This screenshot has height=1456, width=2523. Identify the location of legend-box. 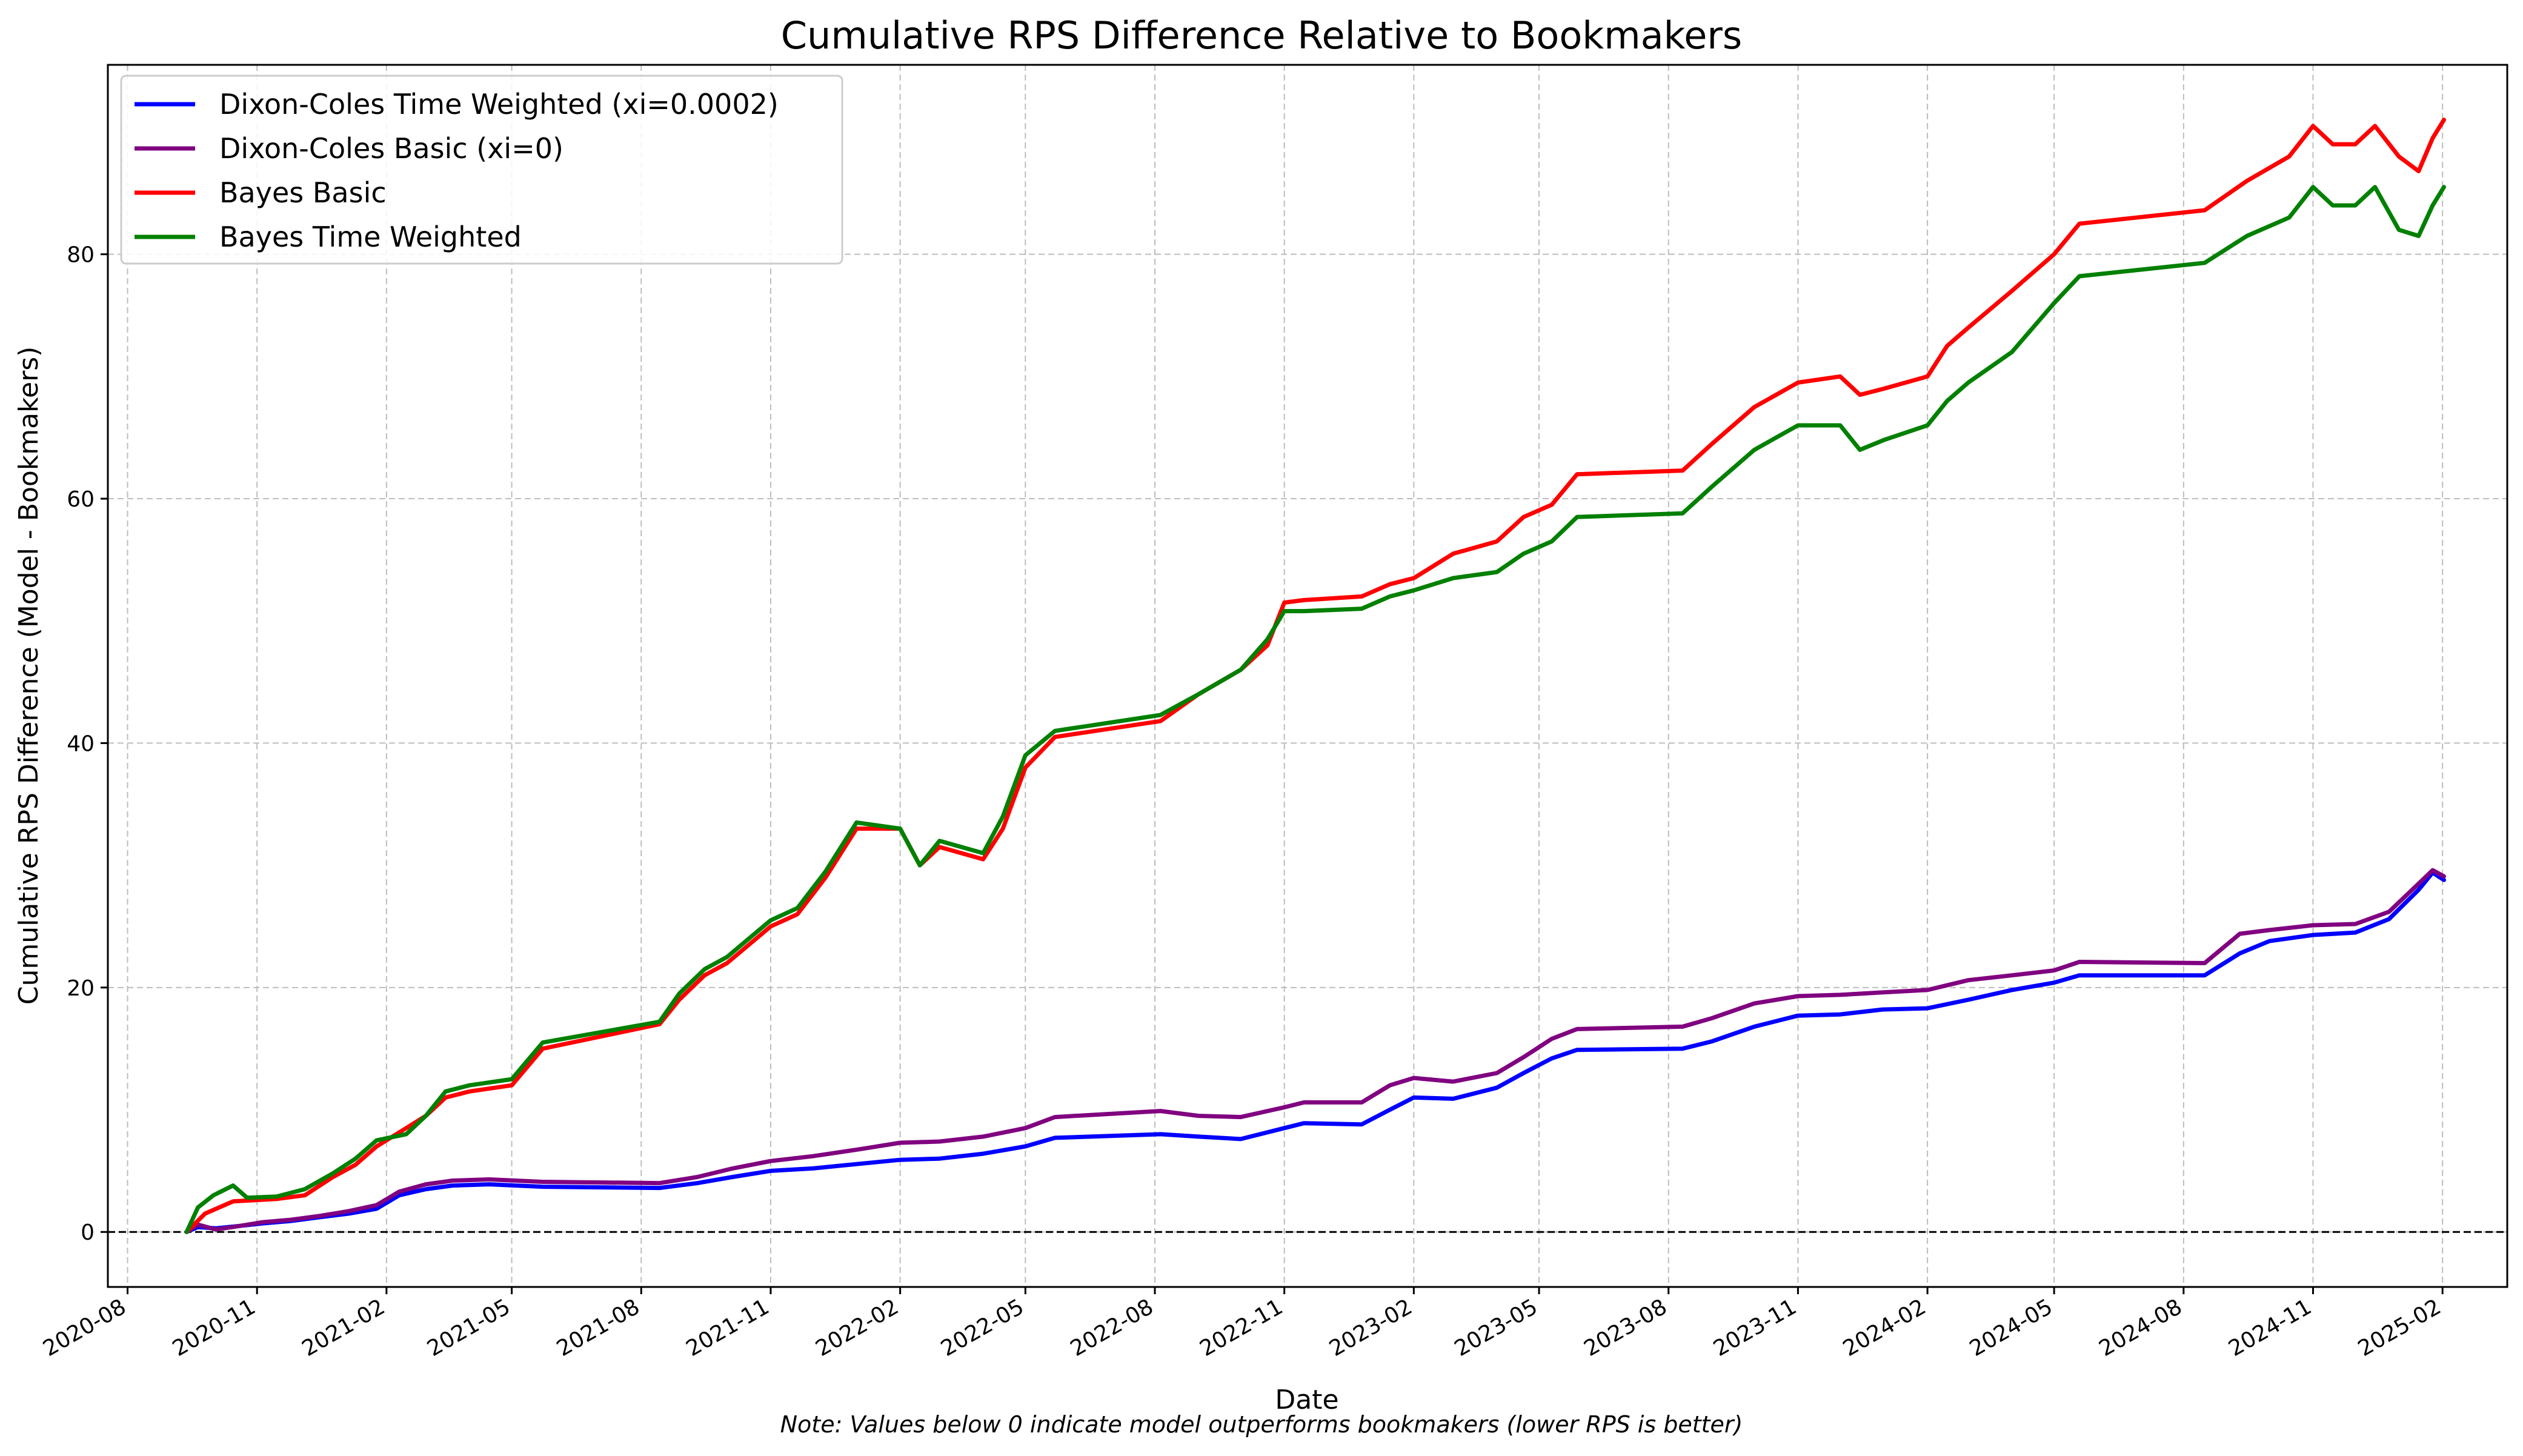
(481, 170).